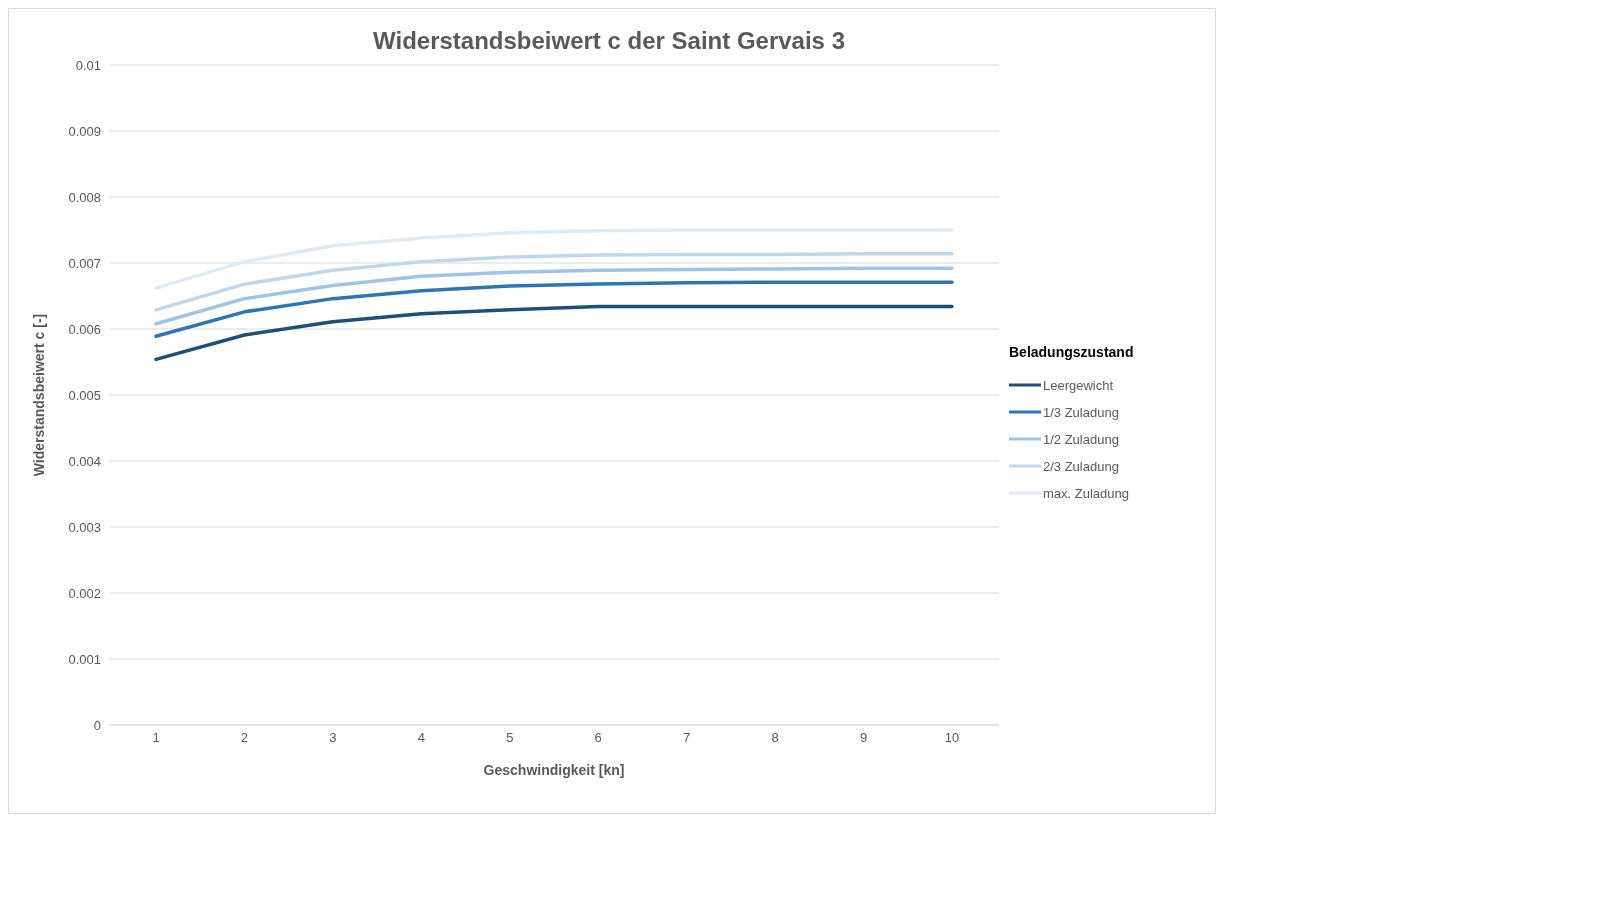 This screenshot has height=900, width=1600. Describe the element at coordinates (421, 738) in the screenshot. I see `x-tick-label: 4` at that location.